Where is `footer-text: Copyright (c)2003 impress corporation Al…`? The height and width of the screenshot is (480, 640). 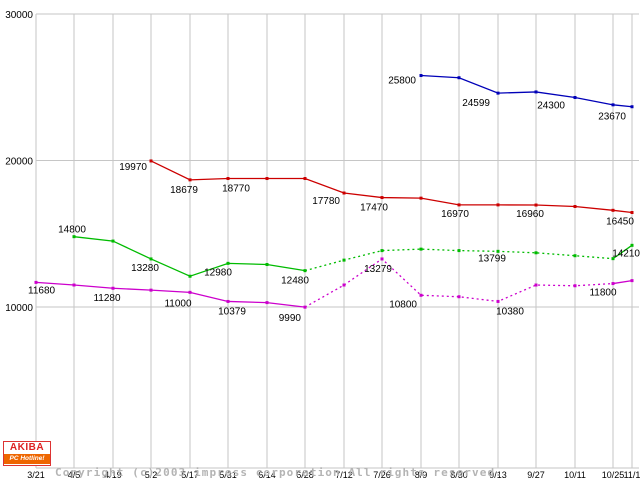 footer-text: Copyright (c)2003 impress corporation Al… is located at coordinates (279, 459).